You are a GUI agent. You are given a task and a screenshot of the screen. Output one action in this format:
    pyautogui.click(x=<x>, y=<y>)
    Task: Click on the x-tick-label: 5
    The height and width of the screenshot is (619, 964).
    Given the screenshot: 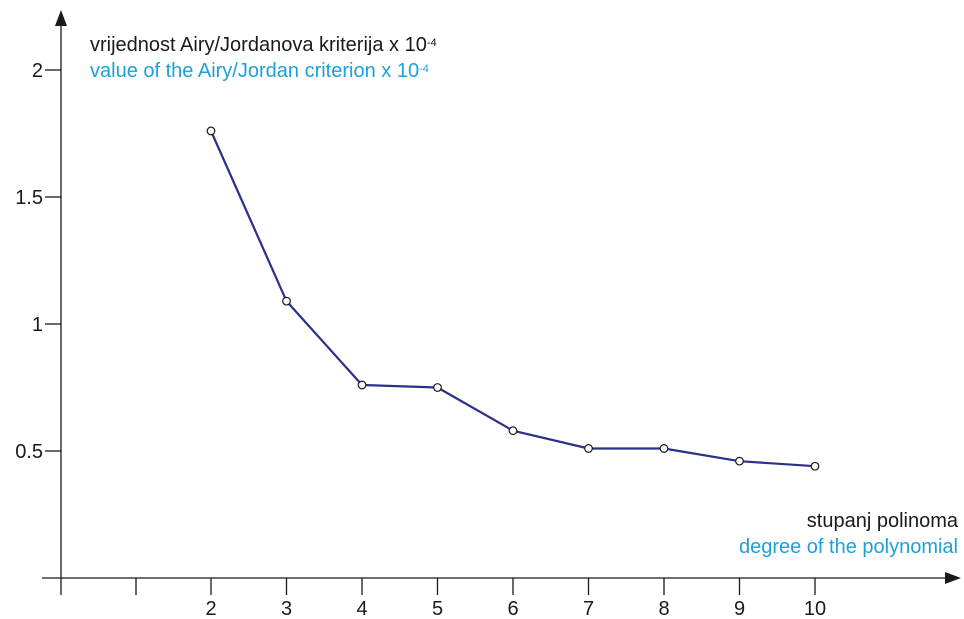 What is the action you would take?
    pyautogui.click(x=437, y=608)
    